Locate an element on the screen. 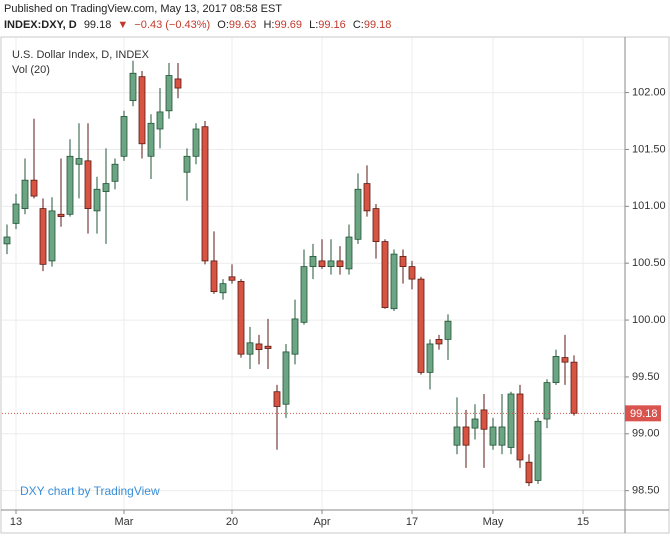  x-tick-label: 17 is located at coordinates (412, 522).